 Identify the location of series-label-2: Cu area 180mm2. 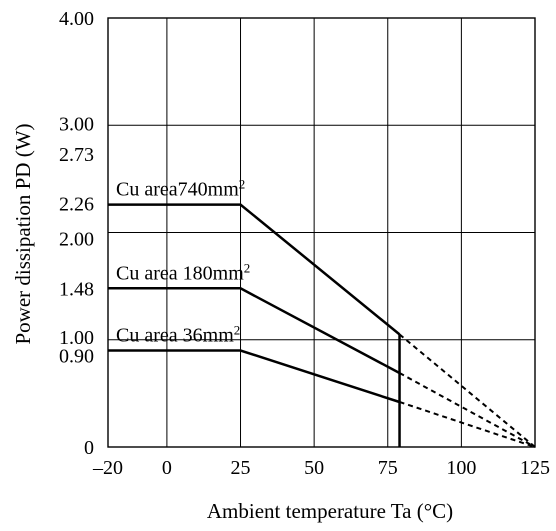
(183, 272).